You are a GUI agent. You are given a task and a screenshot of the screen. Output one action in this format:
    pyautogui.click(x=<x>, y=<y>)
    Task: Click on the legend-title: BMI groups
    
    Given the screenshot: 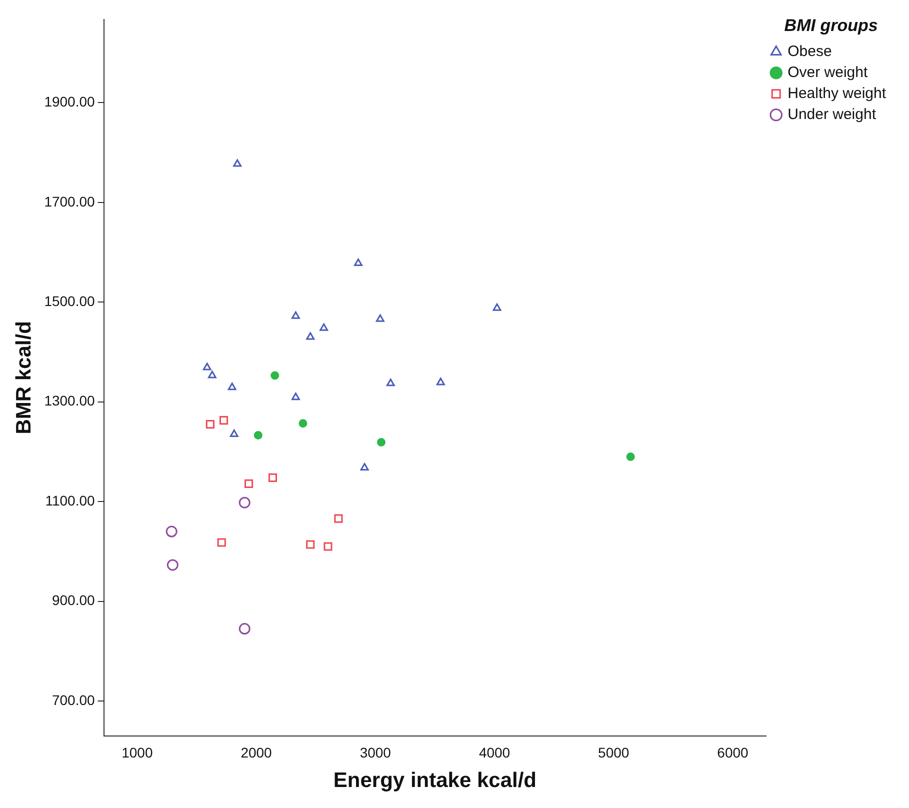 What is the action you would take?
    pyautogui.click(x=831, y=26)
    